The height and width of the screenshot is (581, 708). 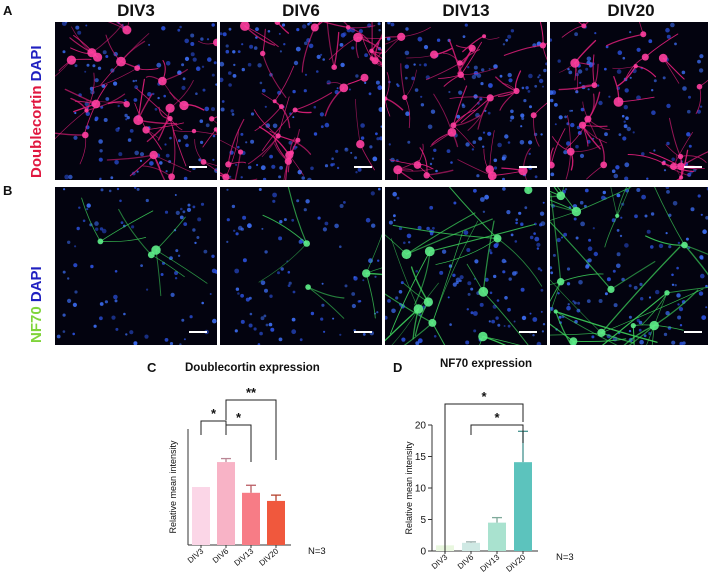 I want to click on panel-letter-d: D, so click(x=398, y=367).